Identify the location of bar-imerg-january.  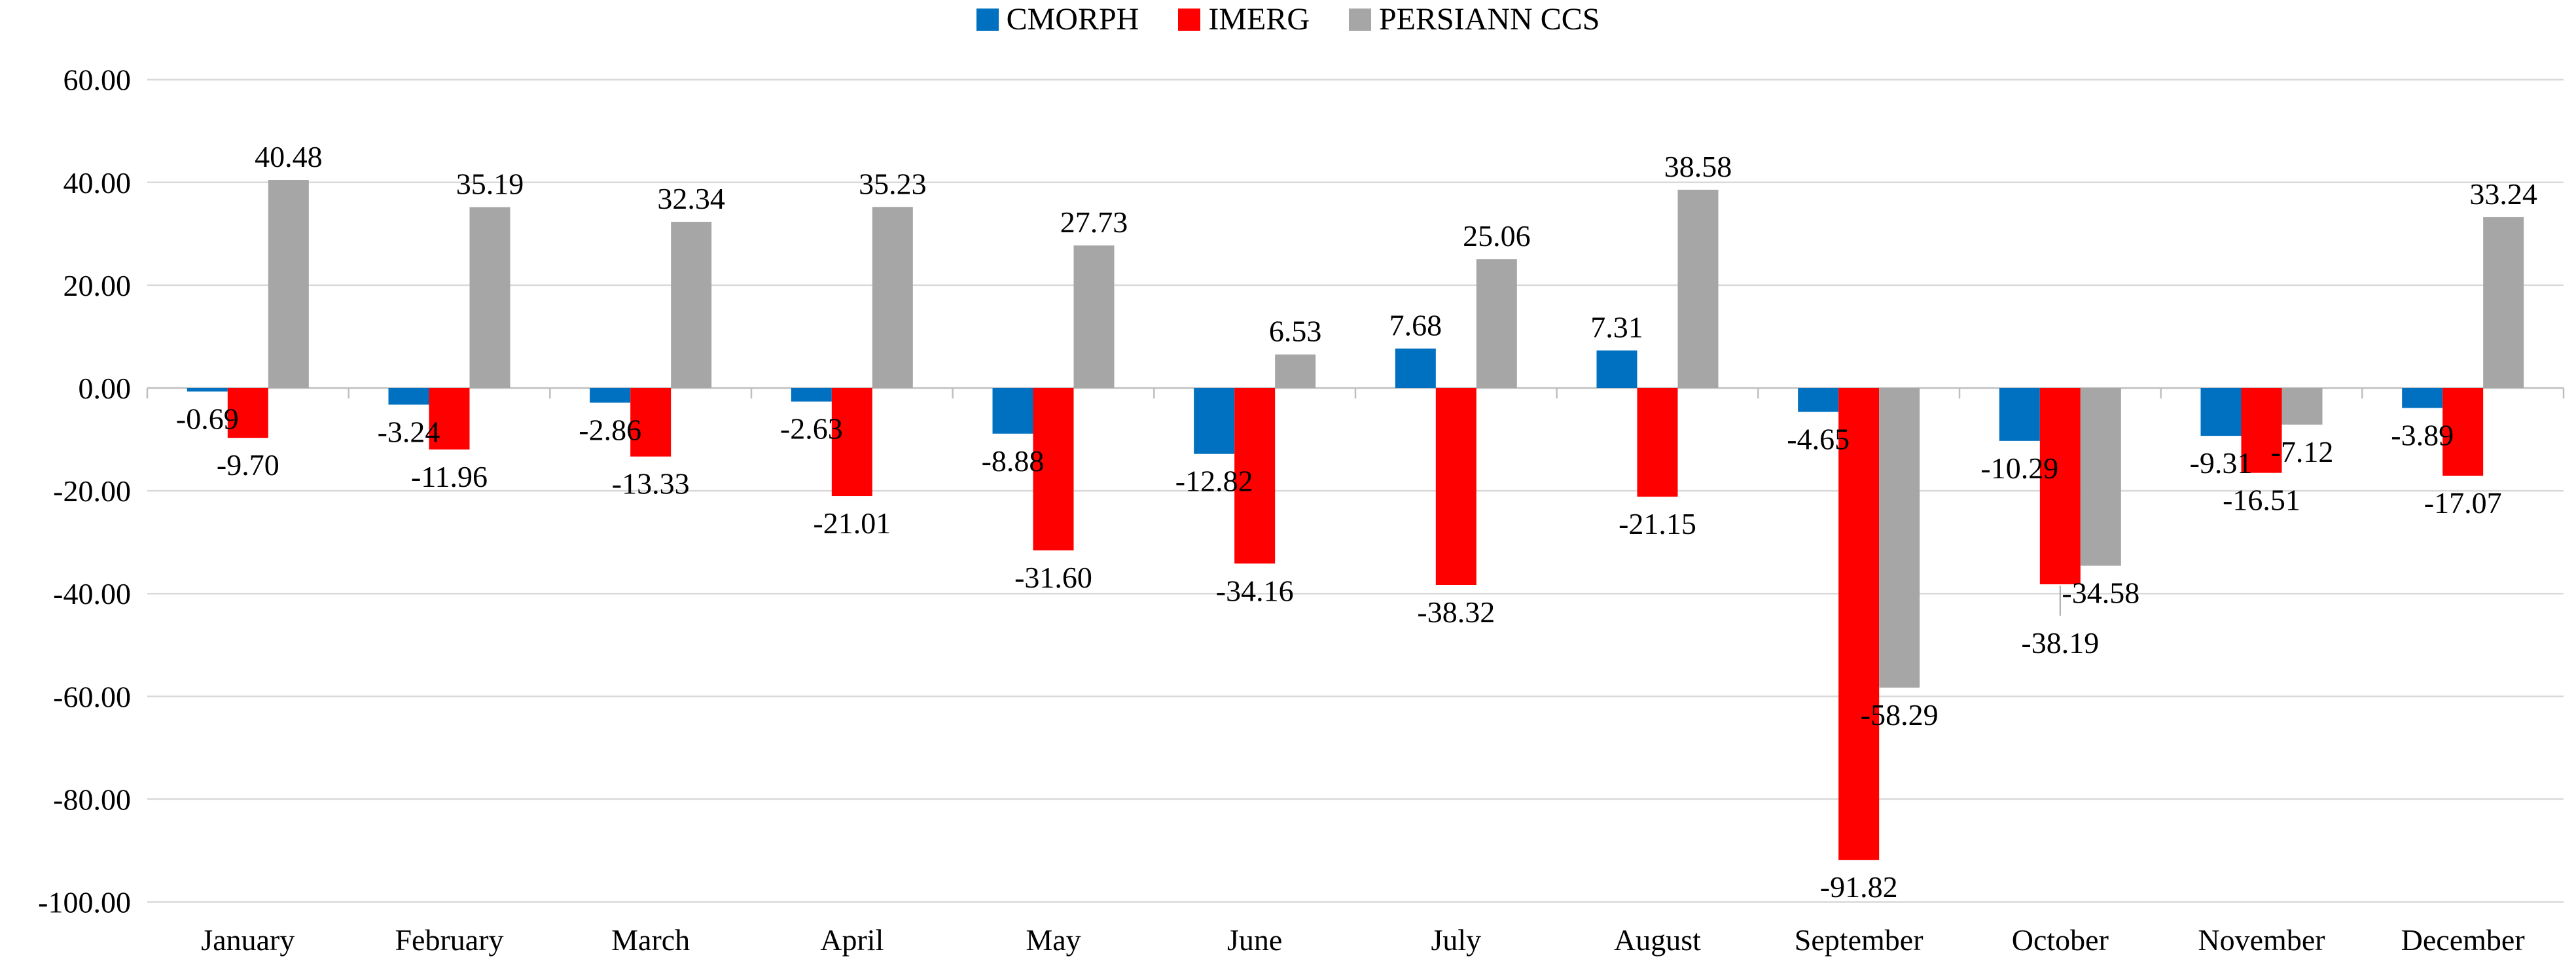
(247, 413).